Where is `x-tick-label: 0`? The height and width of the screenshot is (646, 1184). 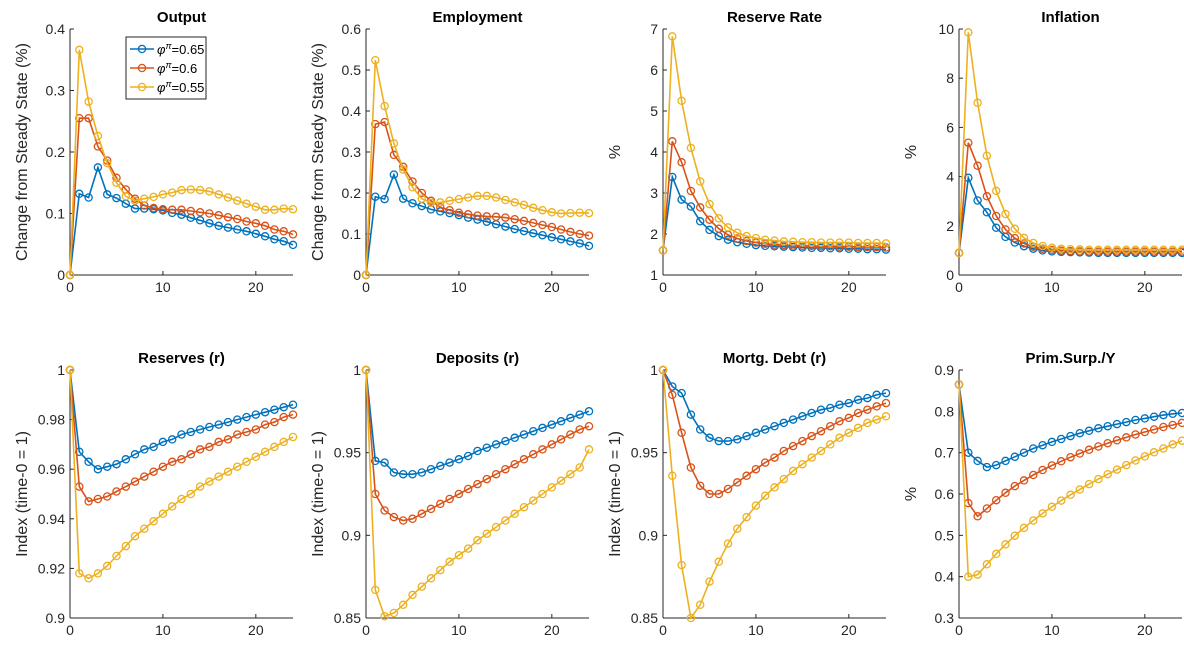 x-tick-label: 0 is located at coordinates (663, 630).